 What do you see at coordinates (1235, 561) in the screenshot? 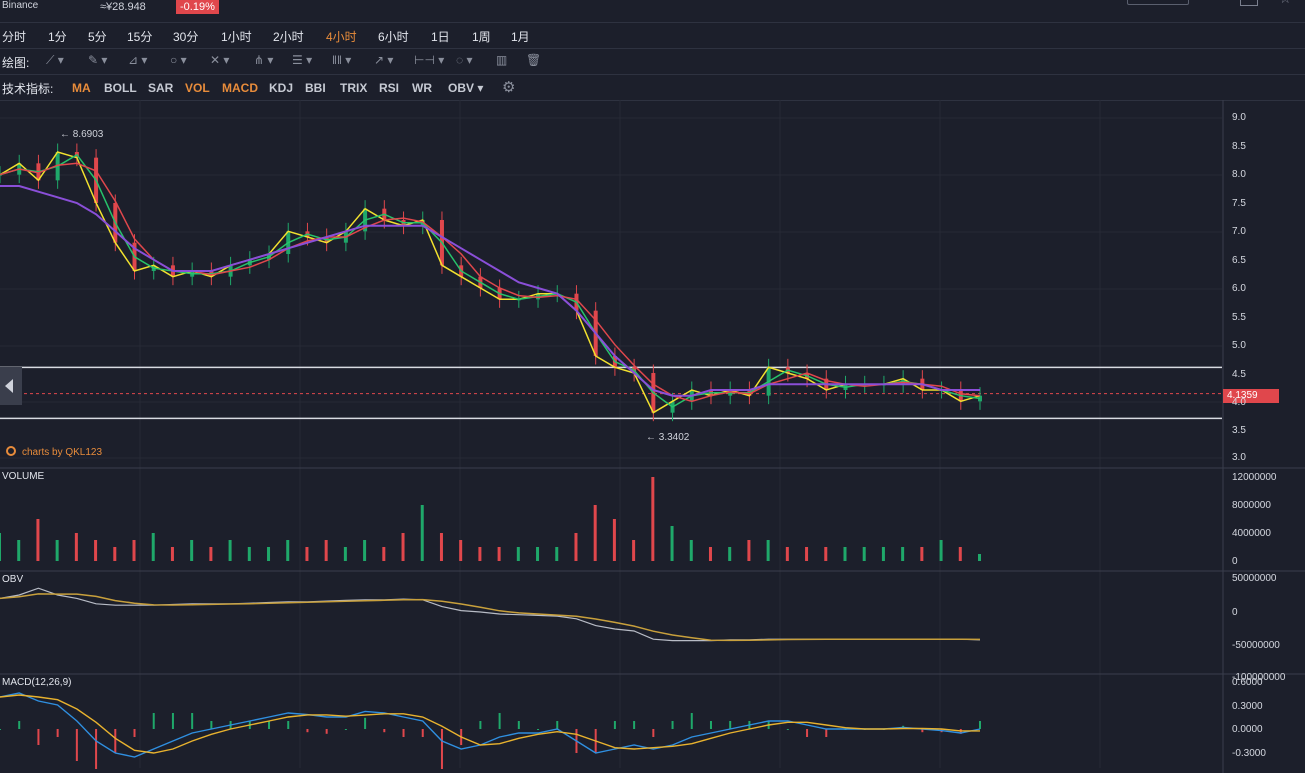
I see `volume-axis-label: 0` at bounding box center [1235, 561].